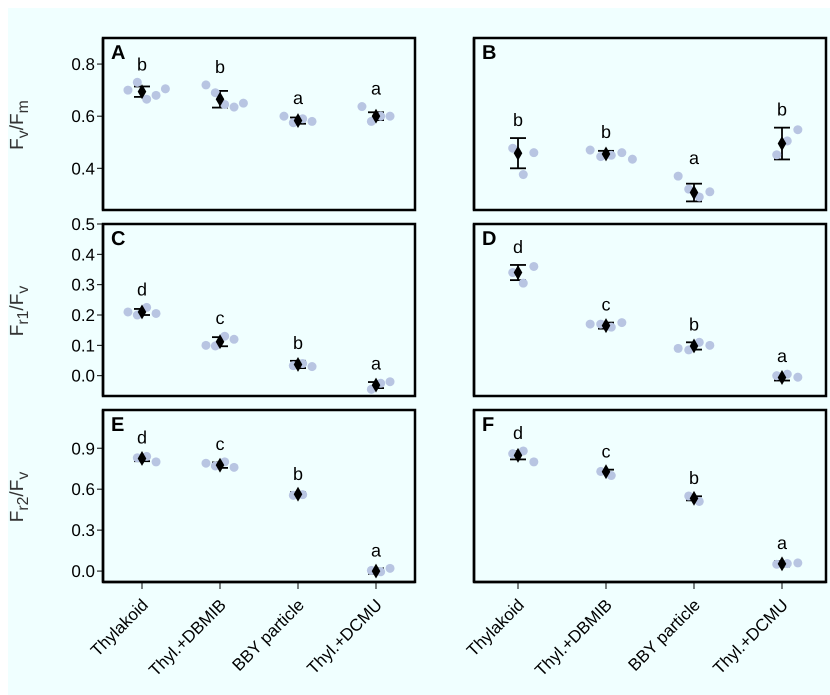  What do you see at coordinates (117, 425) in the screenshot?
I see `annotation: E` at bounding box center [117, 425].